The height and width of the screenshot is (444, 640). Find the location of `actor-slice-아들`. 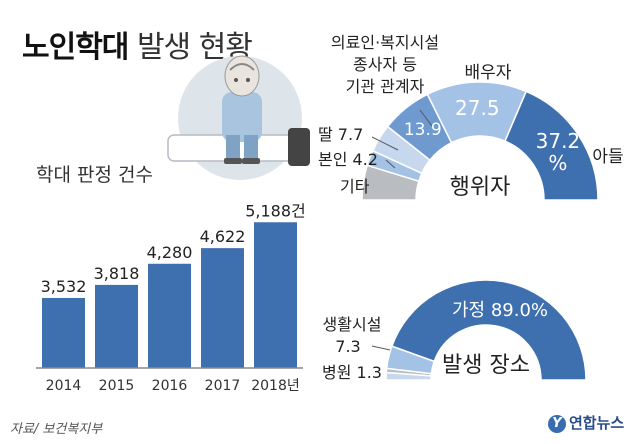

actor-slice-아들 is located at coordinates (551, 145).